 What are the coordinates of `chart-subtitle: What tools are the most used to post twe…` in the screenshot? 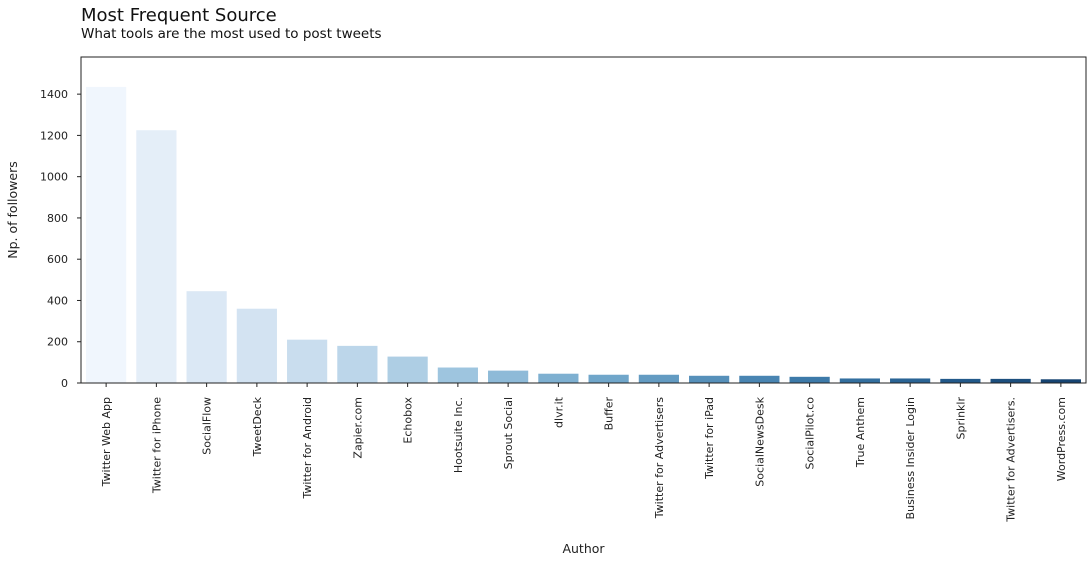 It's located at (231, 34).